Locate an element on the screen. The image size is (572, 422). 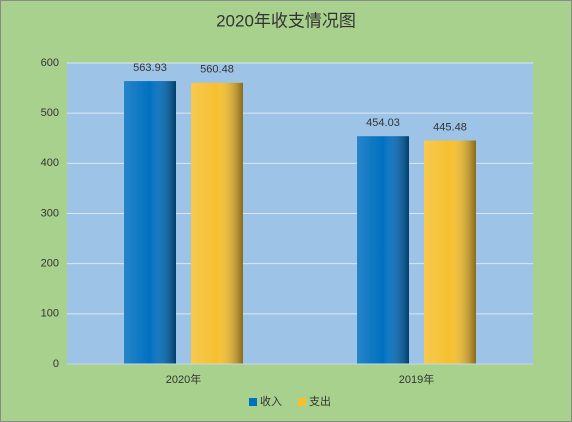
y-tick-label: 300 is located at coordinates (50, 213).